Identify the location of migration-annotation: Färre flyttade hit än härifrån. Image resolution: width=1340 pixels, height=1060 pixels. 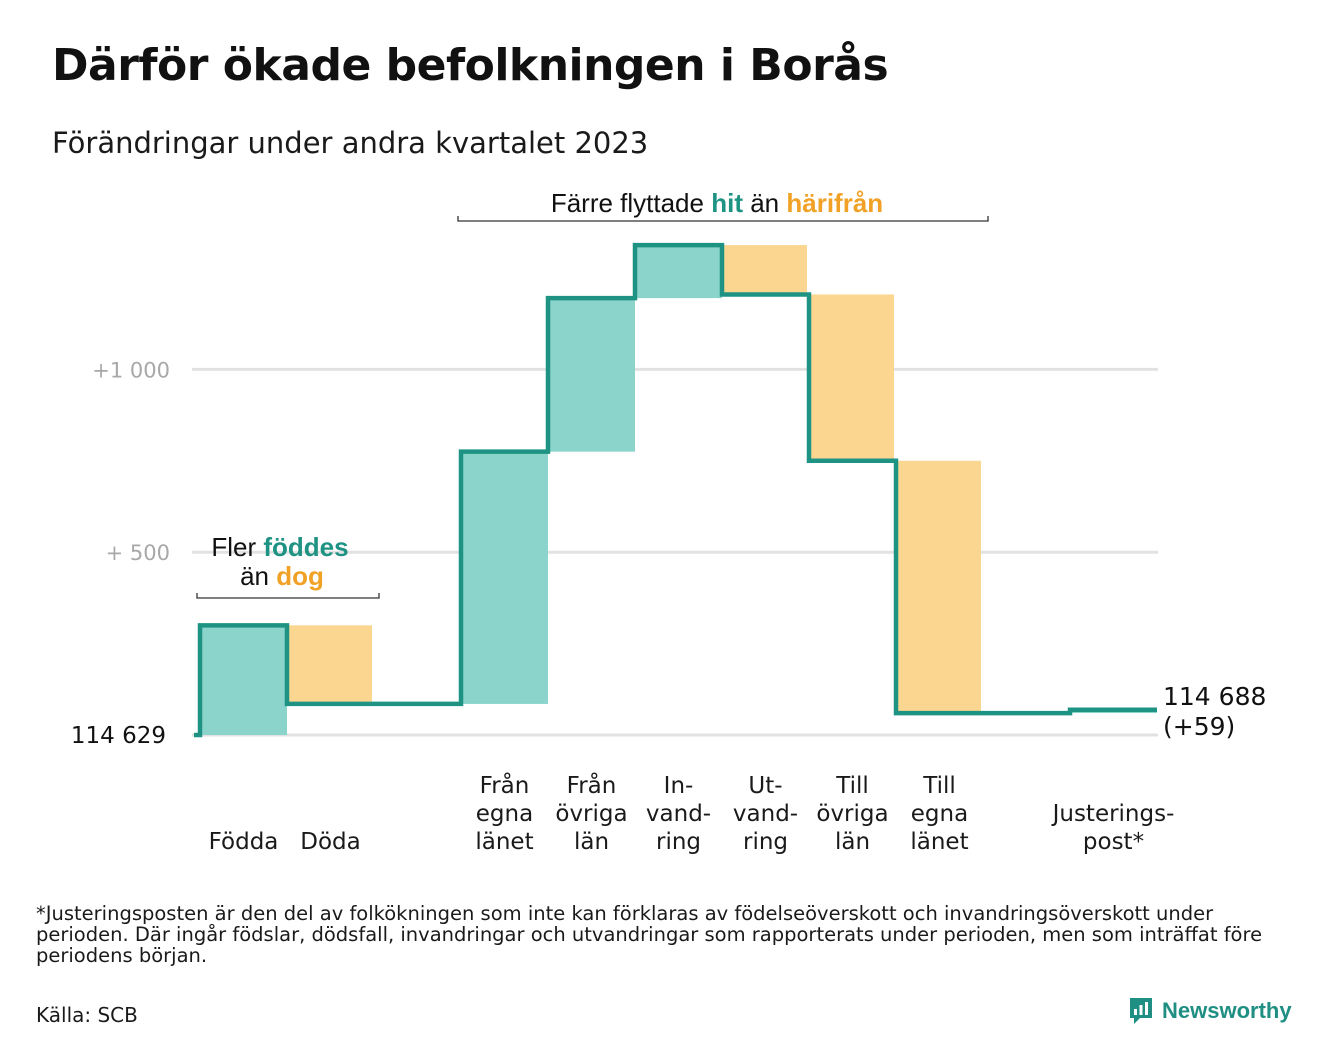
(717, 203).